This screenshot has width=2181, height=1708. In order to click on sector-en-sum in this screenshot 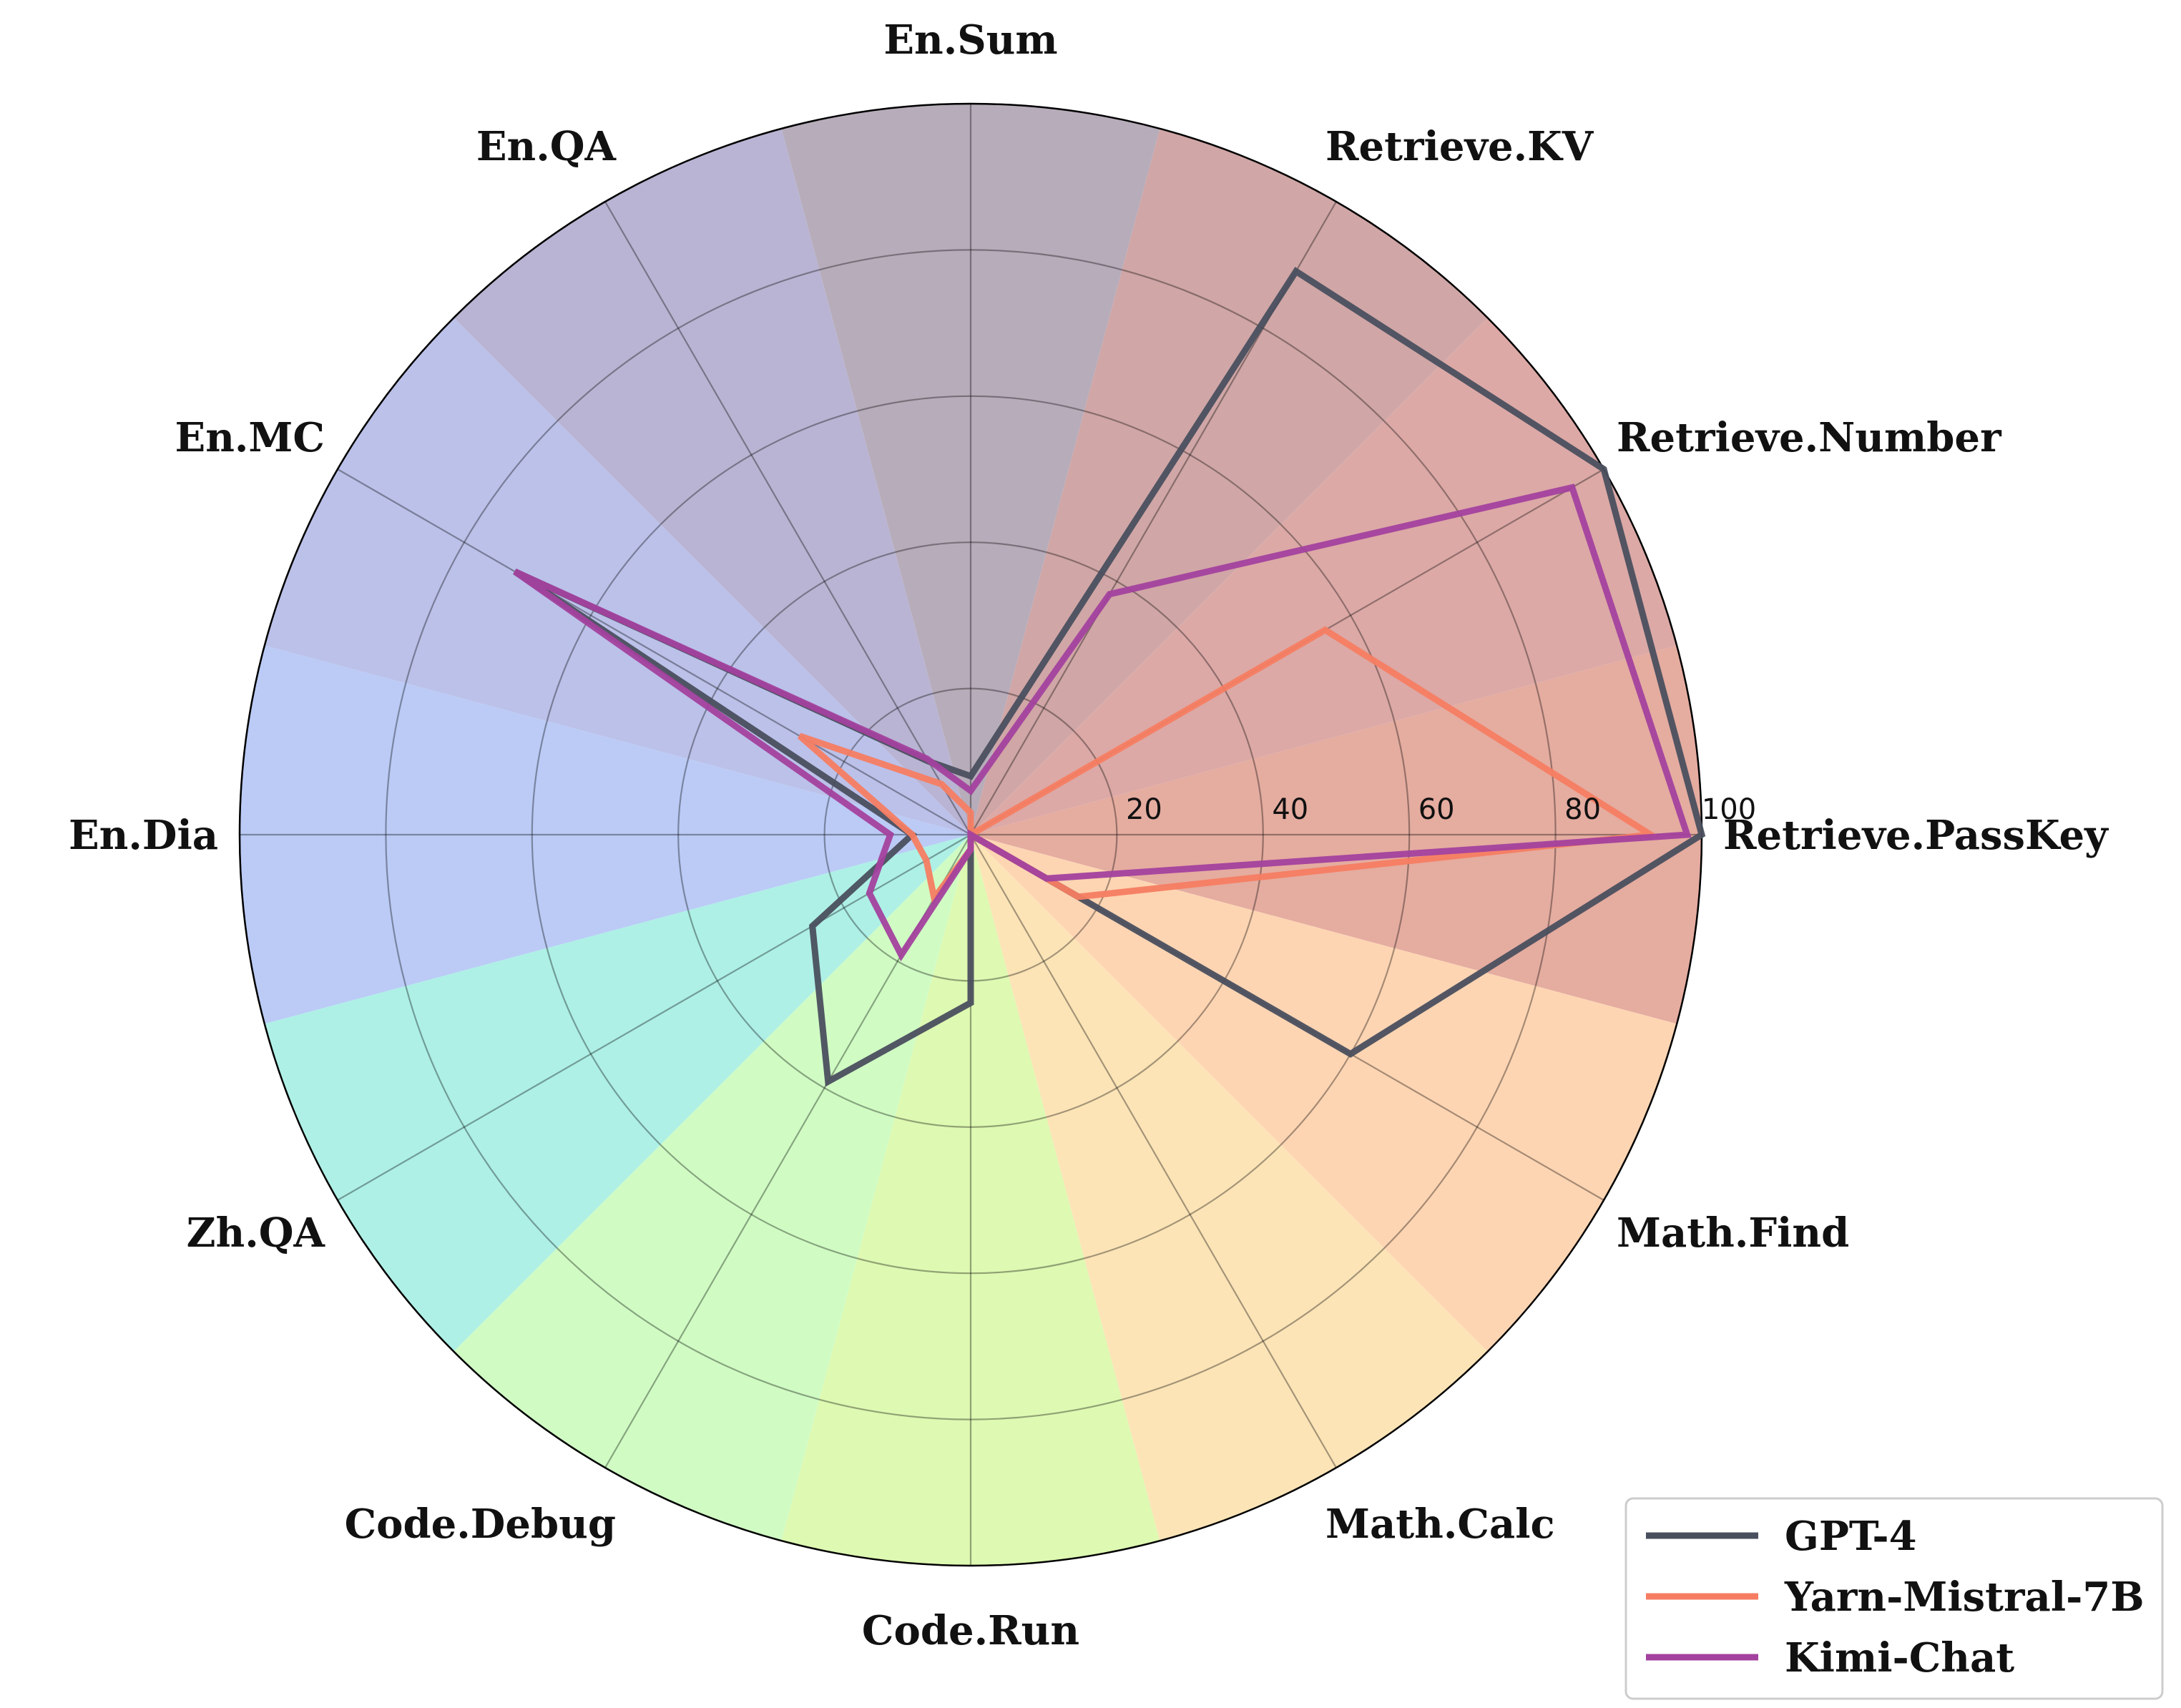, I will do `click(970, 469)`.